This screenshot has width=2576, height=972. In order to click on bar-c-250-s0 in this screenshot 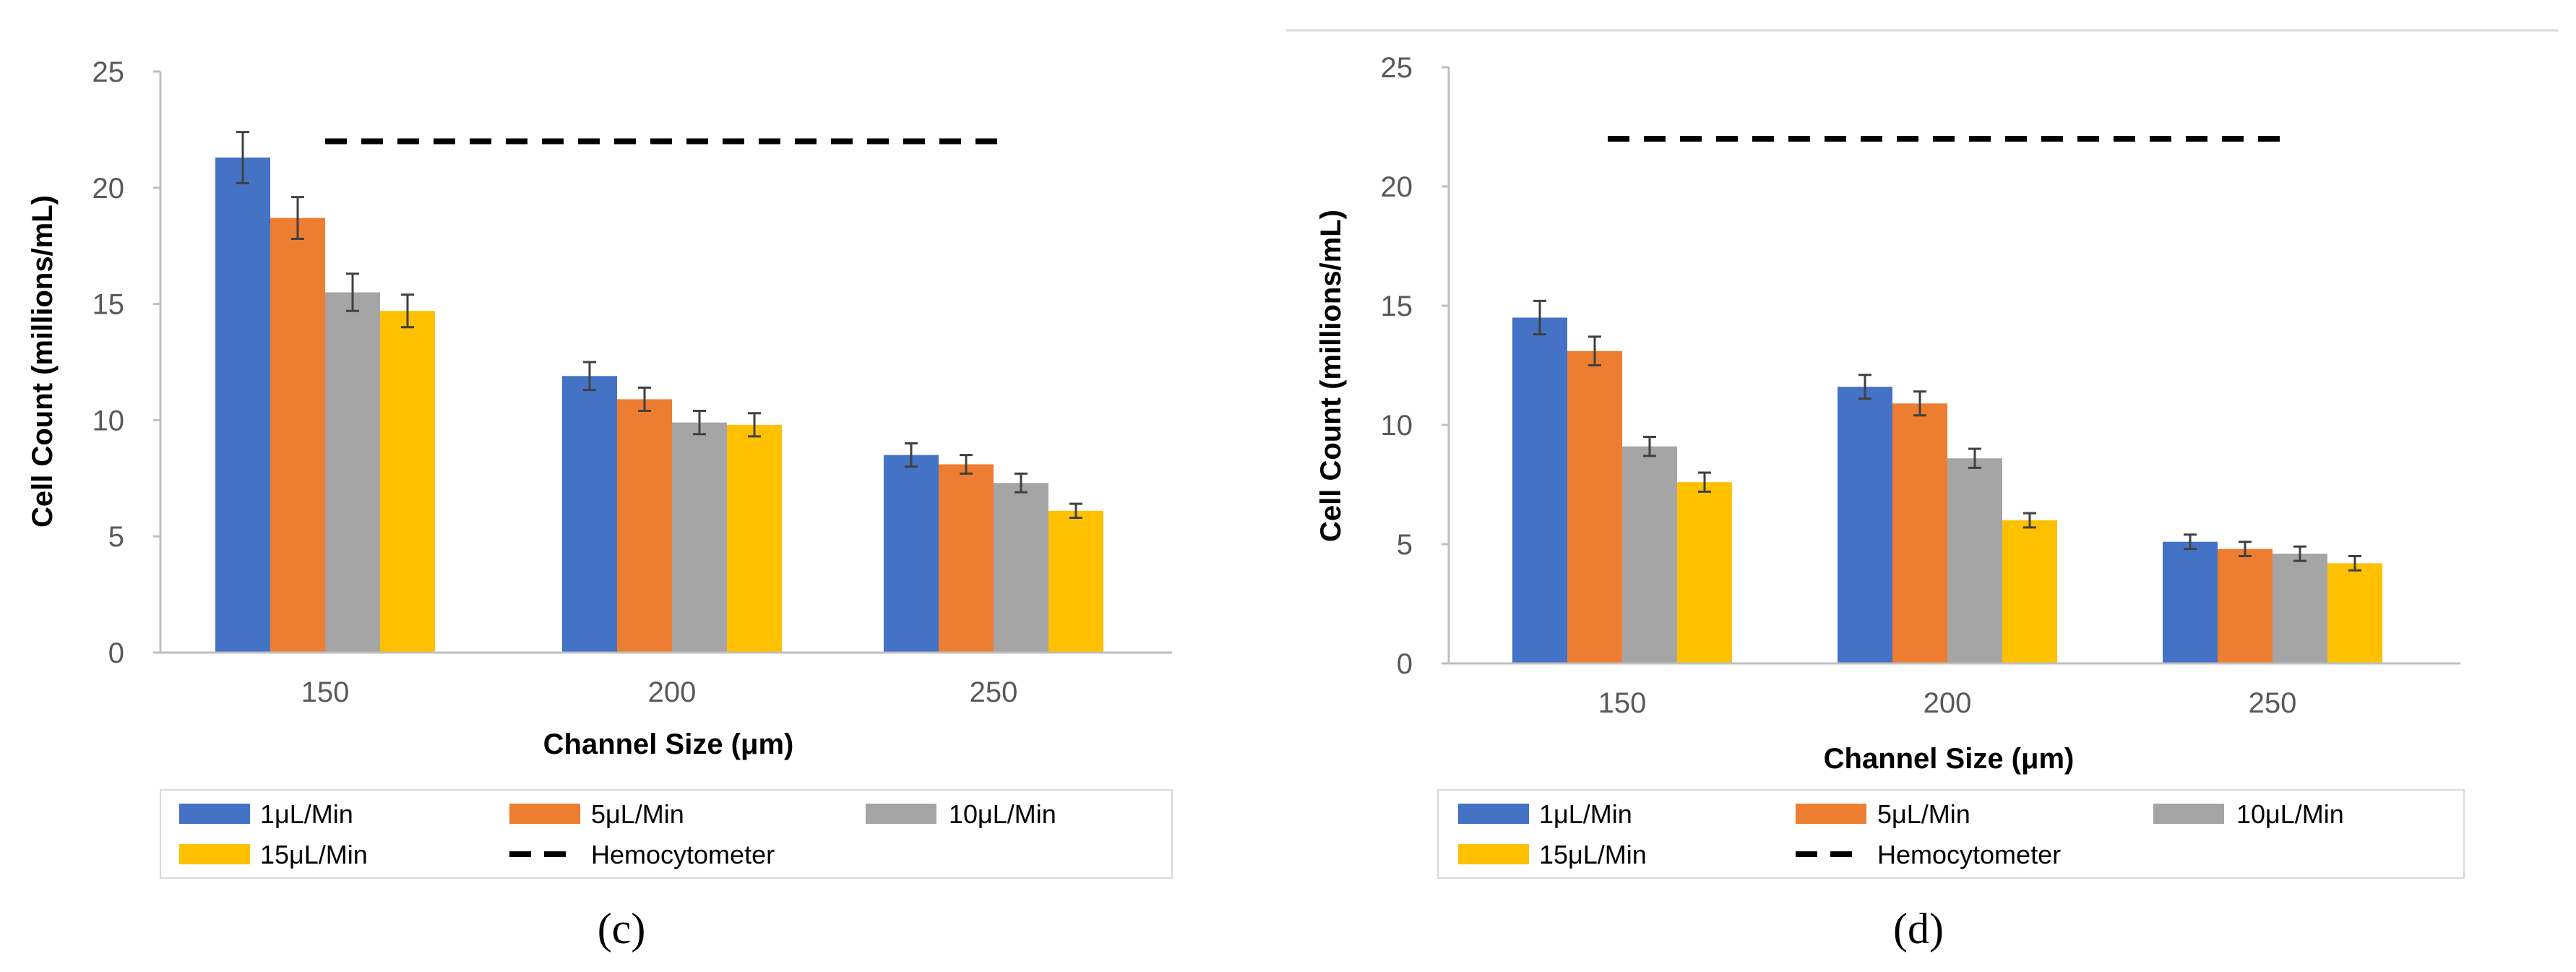, I will do `click(911, 554)`.